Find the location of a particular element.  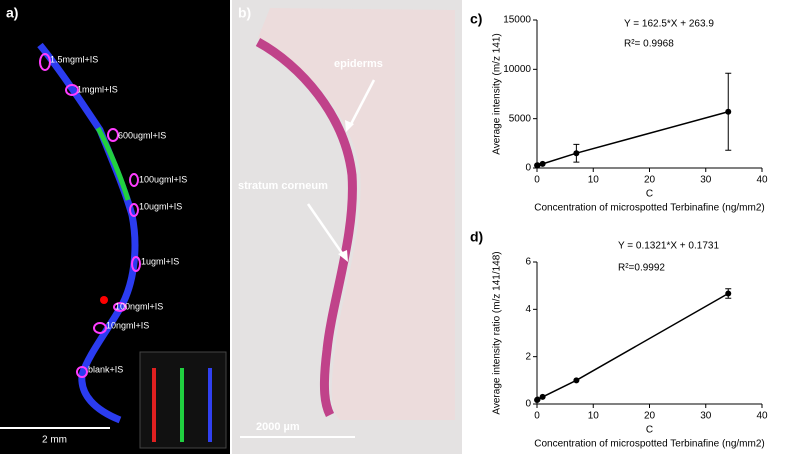

y-tick-label: 6 is located at coordinates (528, 262).